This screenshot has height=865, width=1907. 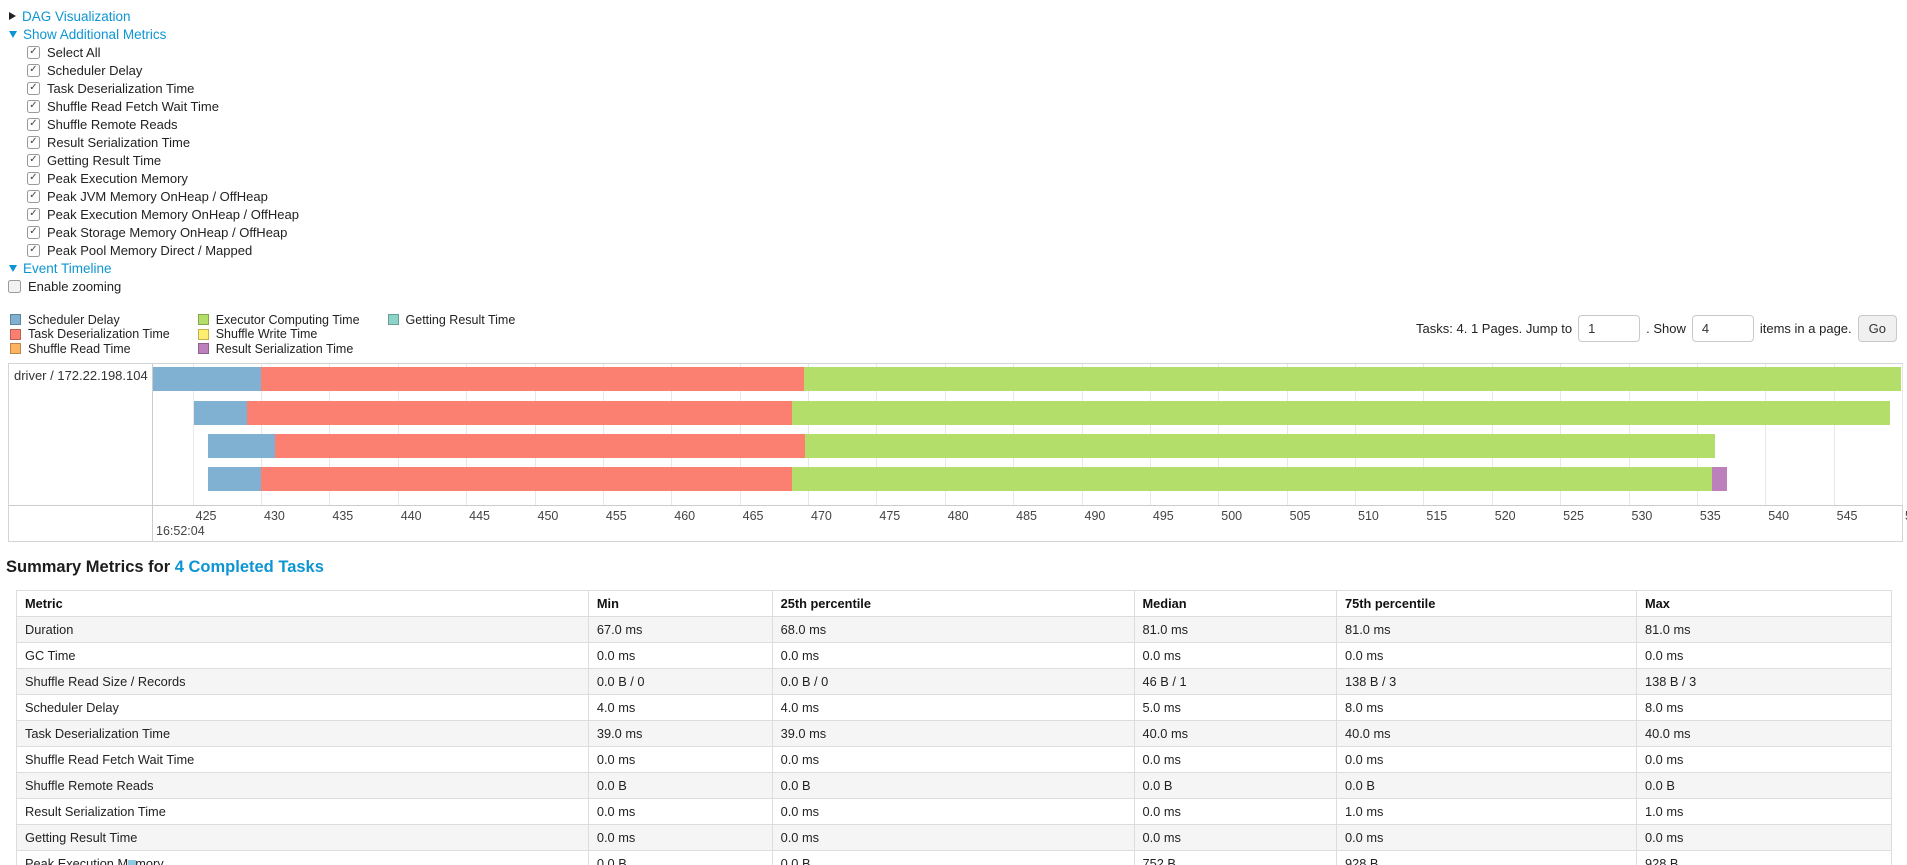 I want to click on metric-name-cell: Scheduler Delay, so click(x=302, y=707).